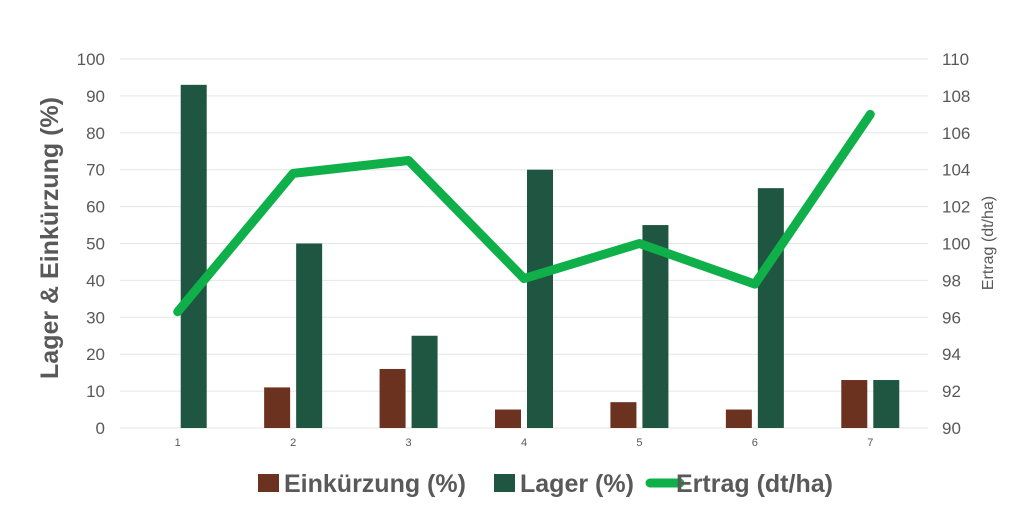 The width and height of the screenshot is (1024, 515). I want to click on right-tick-label: 102, so click(956, 207).